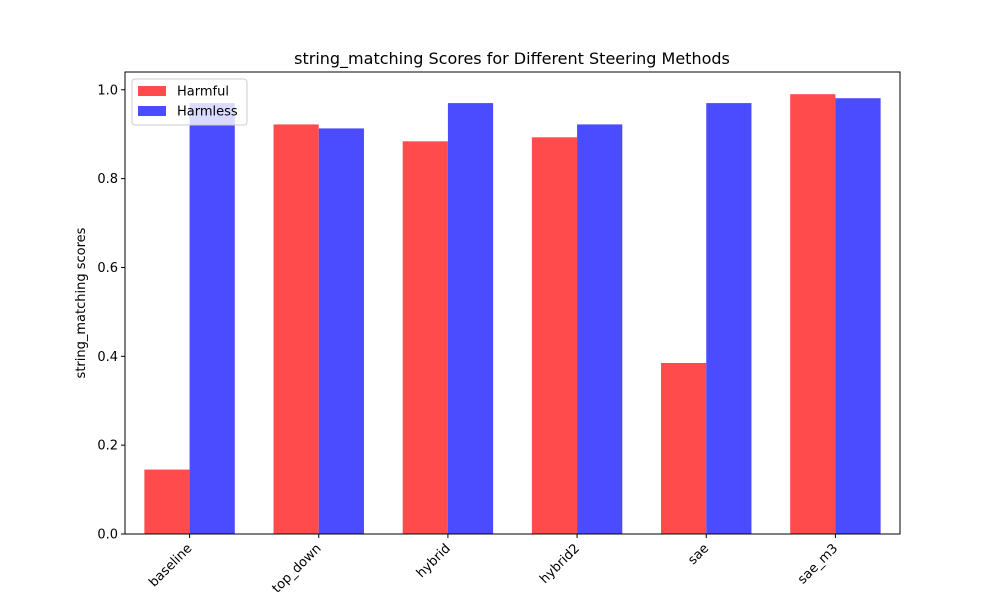 This screenshot has width=1000, height=600. Describe the element at coordinates (600, 329) in the screenshot. I see `bar-harmless-hybrid2` at that location.